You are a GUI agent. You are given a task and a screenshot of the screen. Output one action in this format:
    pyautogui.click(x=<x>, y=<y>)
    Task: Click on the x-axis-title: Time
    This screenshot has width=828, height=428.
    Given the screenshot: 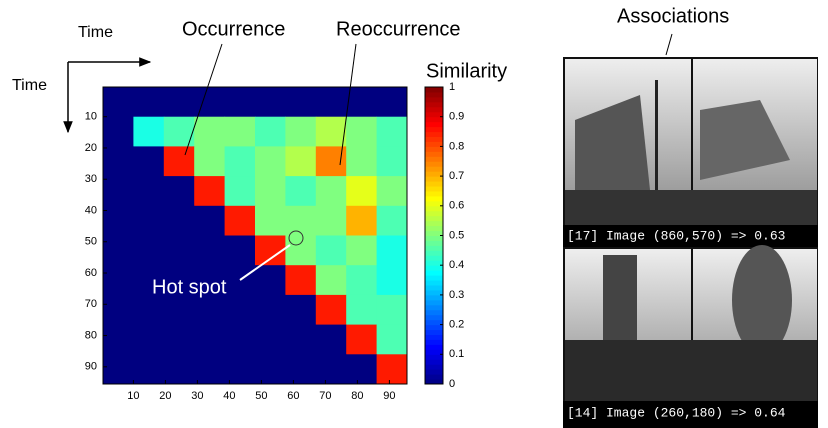 What is the action you would take?
    pyautogui.click(x=95, y=32)
    